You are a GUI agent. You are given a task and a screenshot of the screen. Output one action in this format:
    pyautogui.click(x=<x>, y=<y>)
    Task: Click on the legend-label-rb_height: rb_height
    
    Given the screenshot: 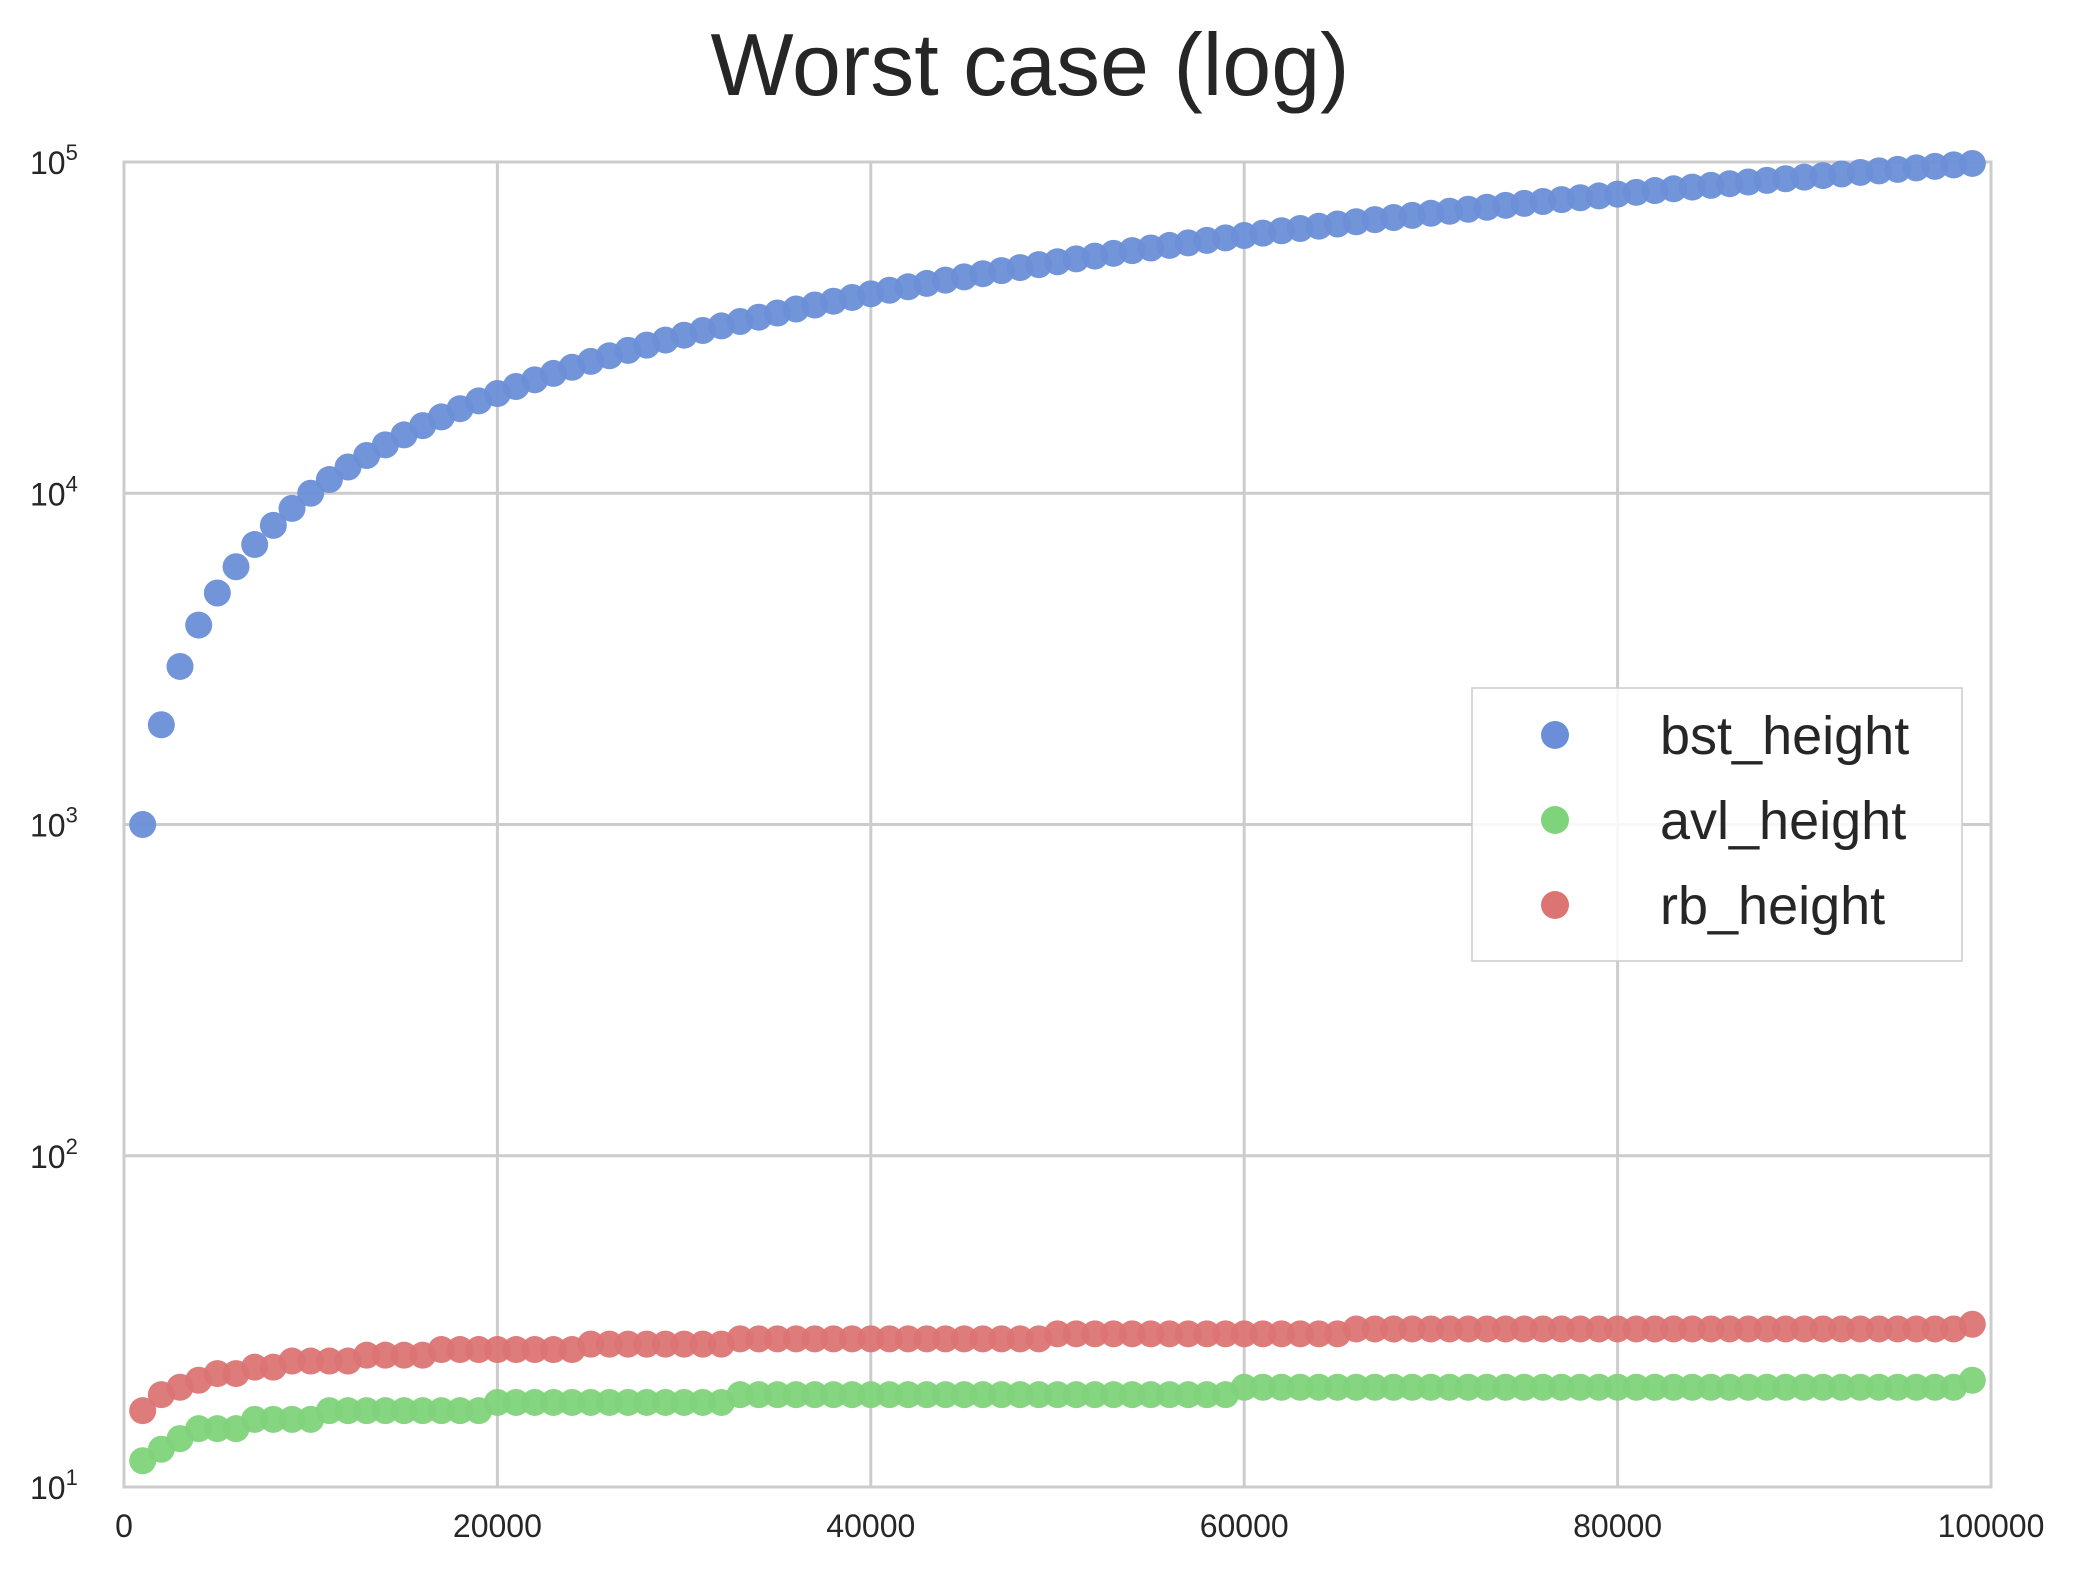 What is the action you would take?
    pyautogui.click(x=1772, y=906)
    